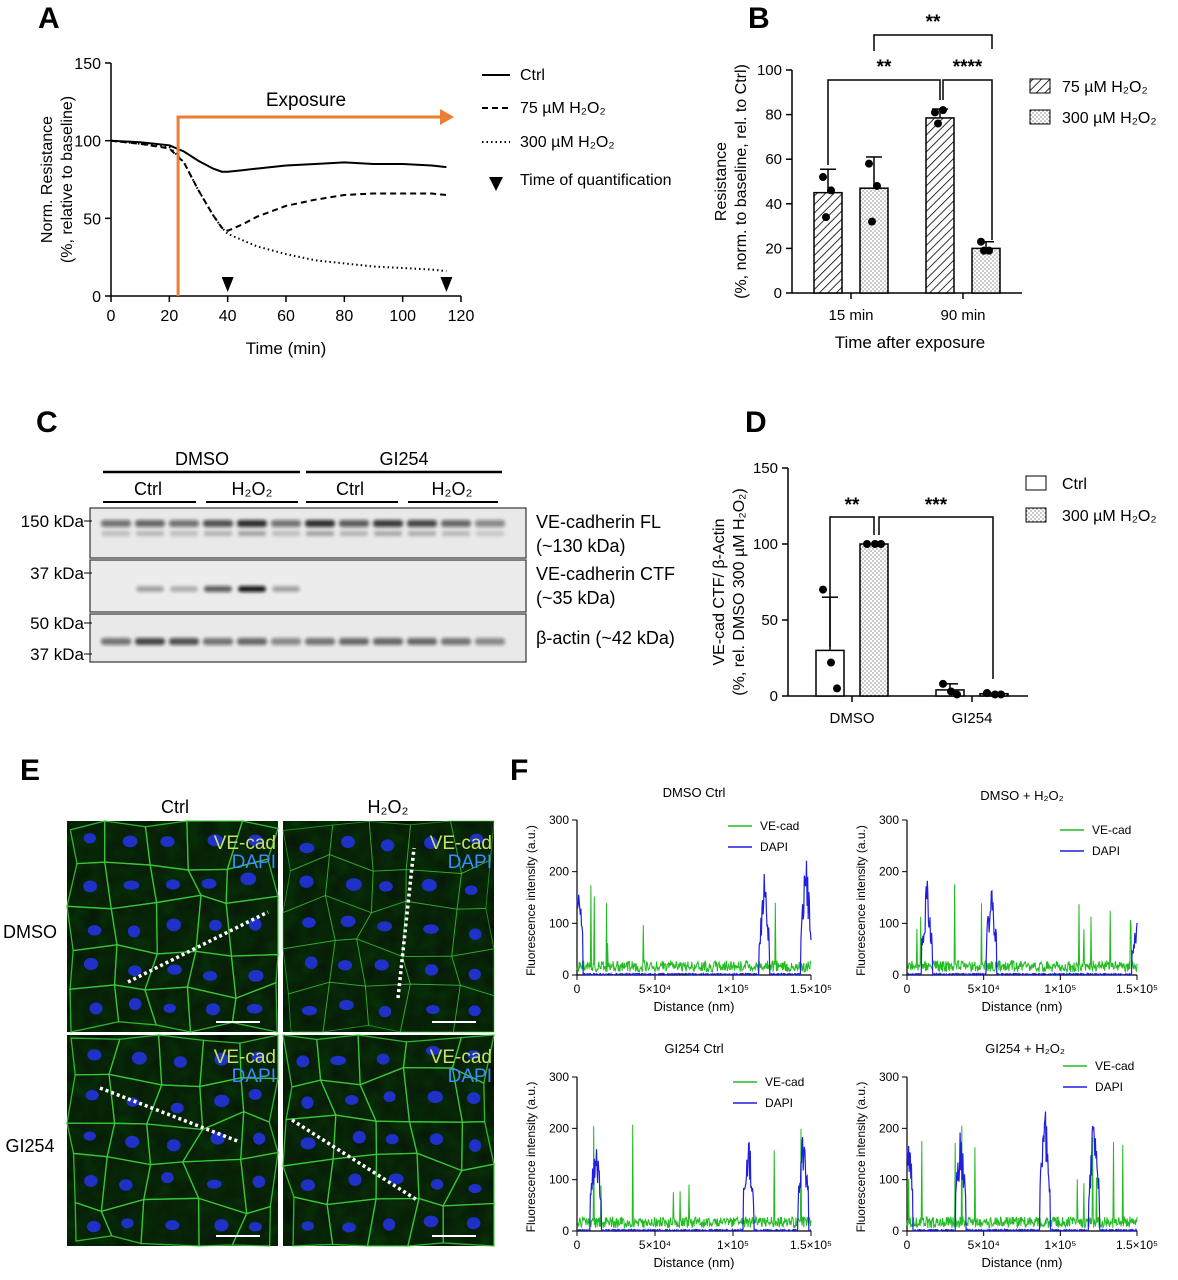  I want to click on panel-d-y-label: VE-cad CTF/ β-Actin, so click(719, 591).